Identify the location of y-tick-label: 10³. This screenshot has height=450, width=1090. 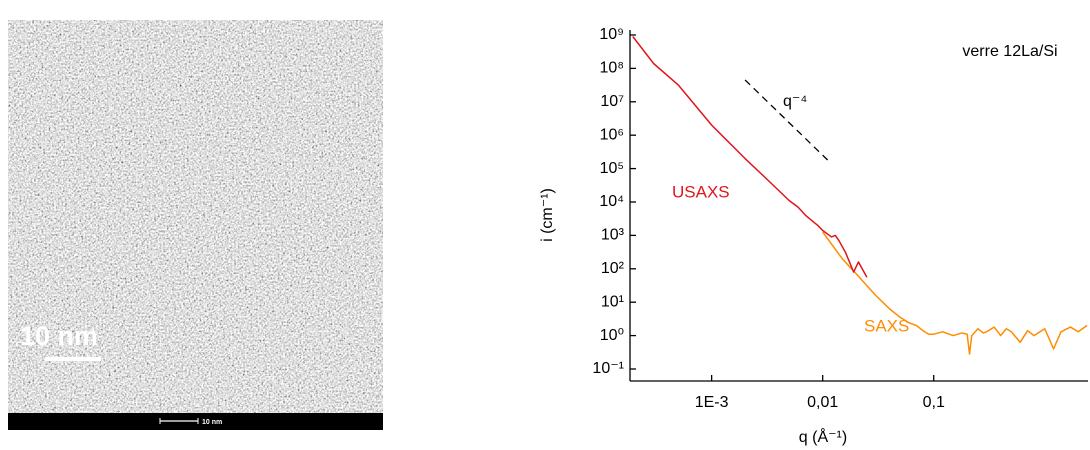
(613, 235).